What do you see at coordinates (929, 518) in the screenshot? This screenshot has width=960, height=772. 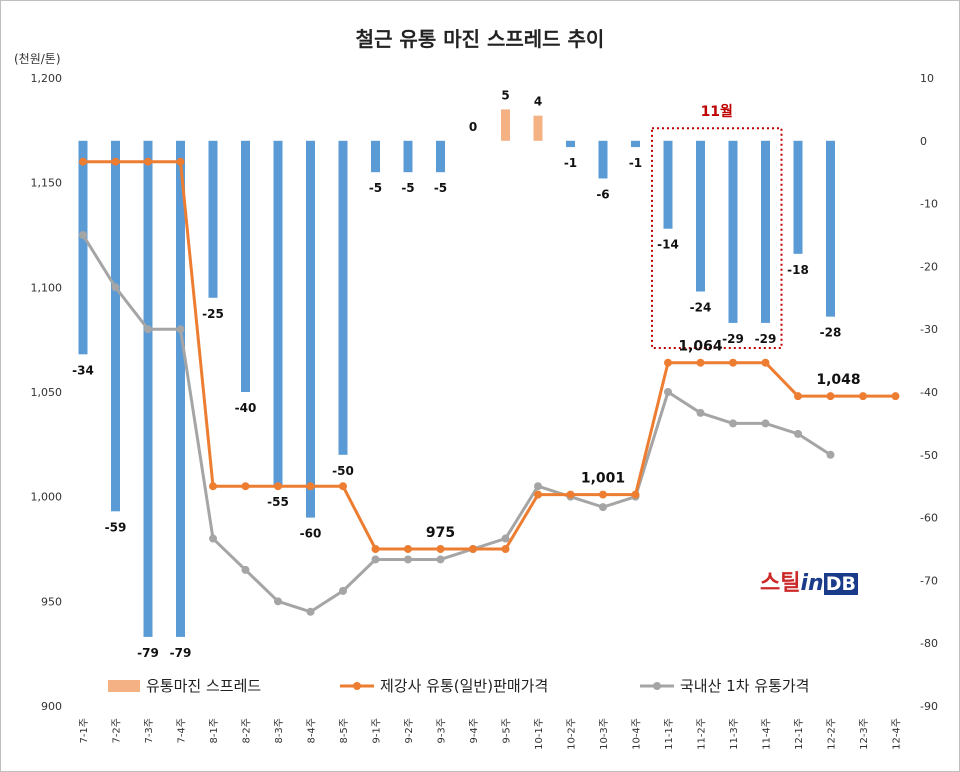 I see `right-axis-tick: -60` at bounding box center [929, 518].